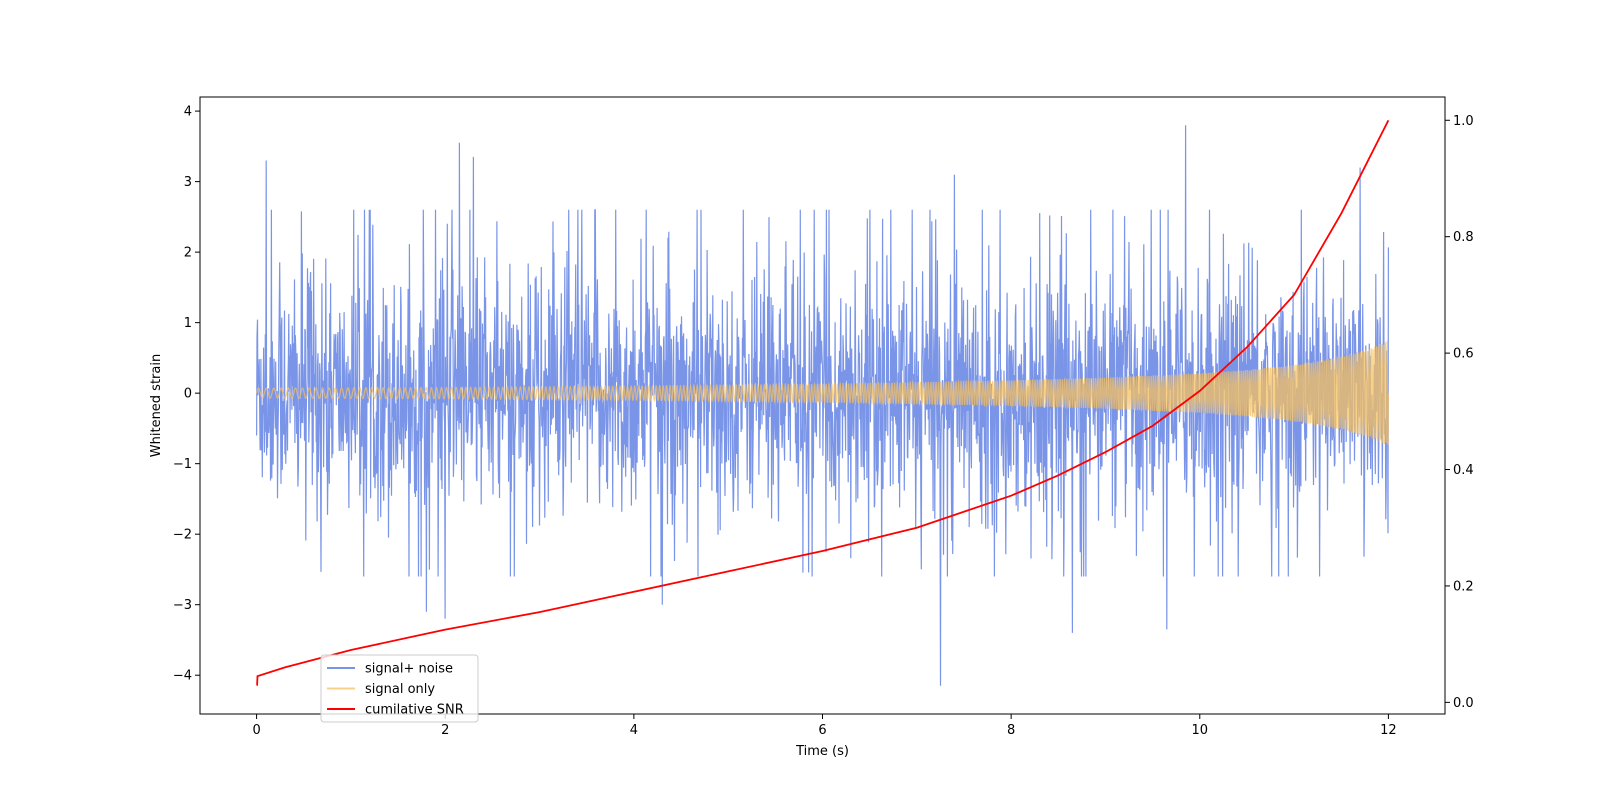 The width and height of the screenshot is (1600, 800). What do you see at coordinates (182, 605) in the screenshot?
I see `y-tick-label: −3` at bounding box center [182, 605].